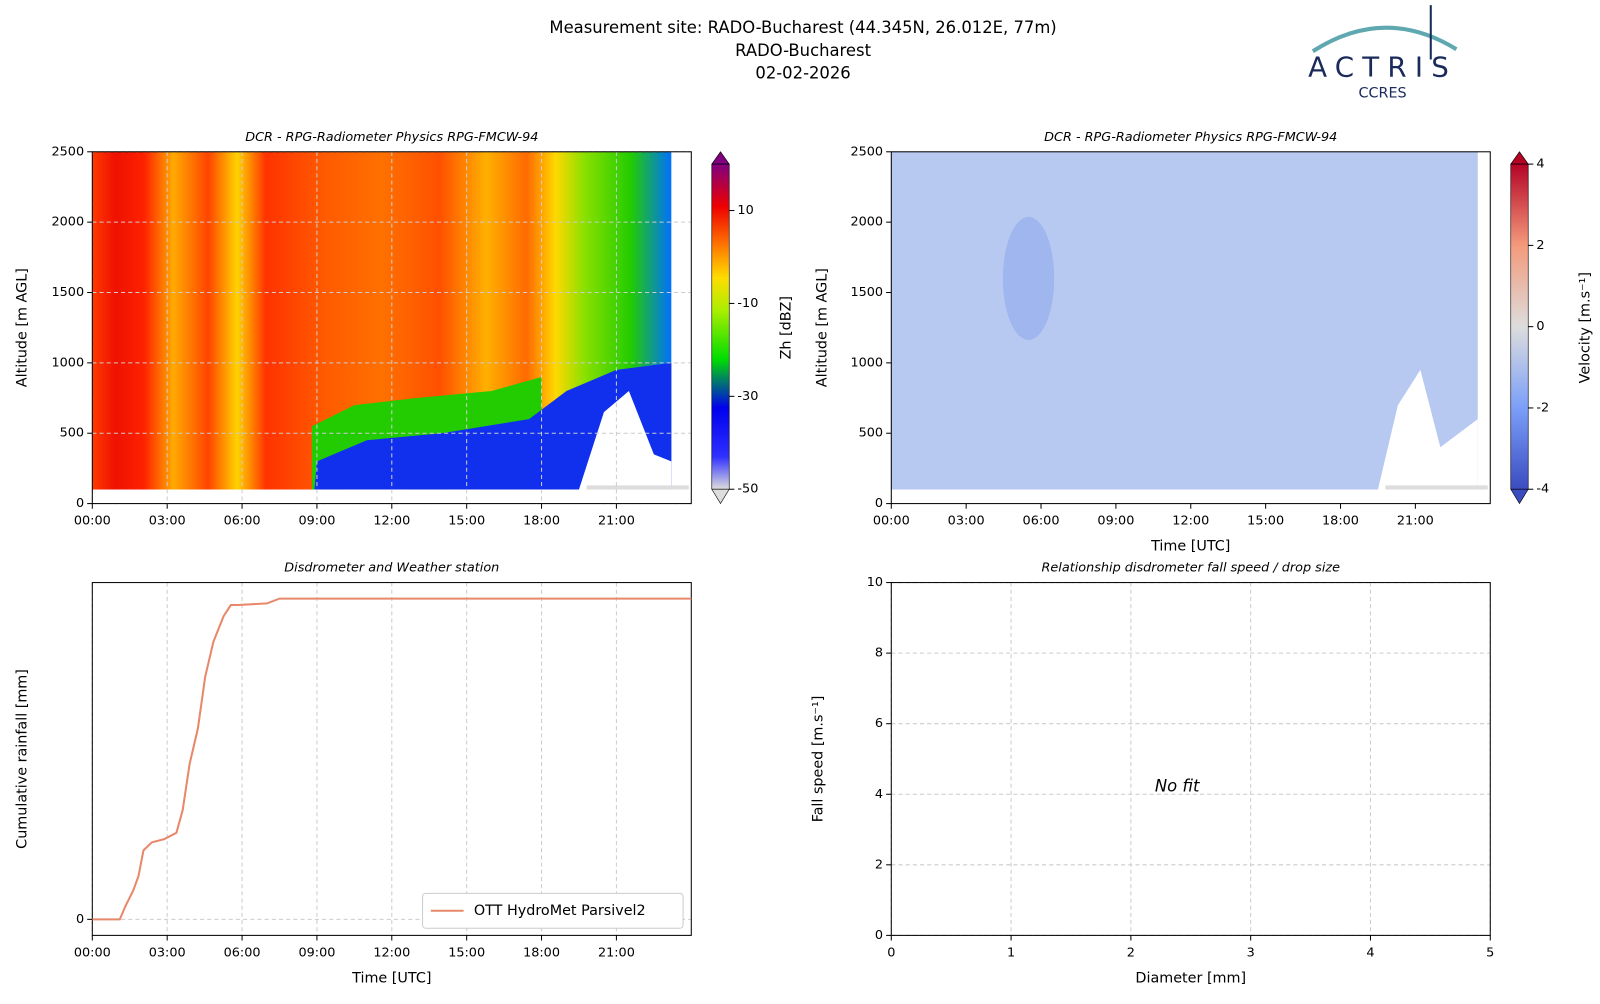 The height and width of the screenshot is (1004, 1600). I want to click on x-axis-label: Diameter [mm], so click(1190, 978).